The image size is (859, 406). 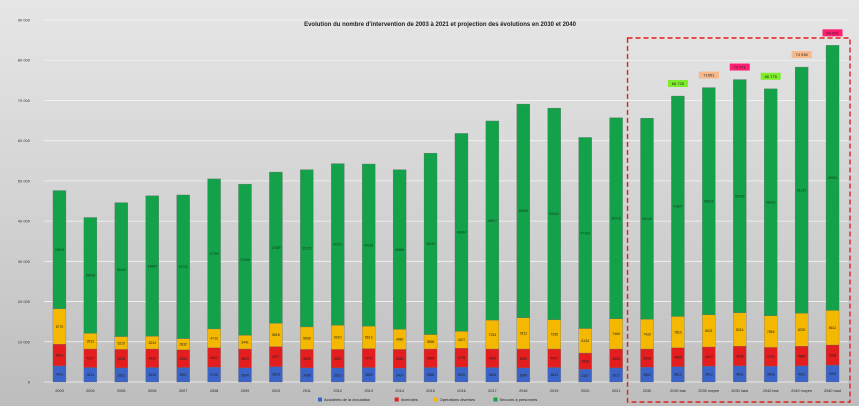 I want to click on data-label: 37290, so click(x=214, y=254).